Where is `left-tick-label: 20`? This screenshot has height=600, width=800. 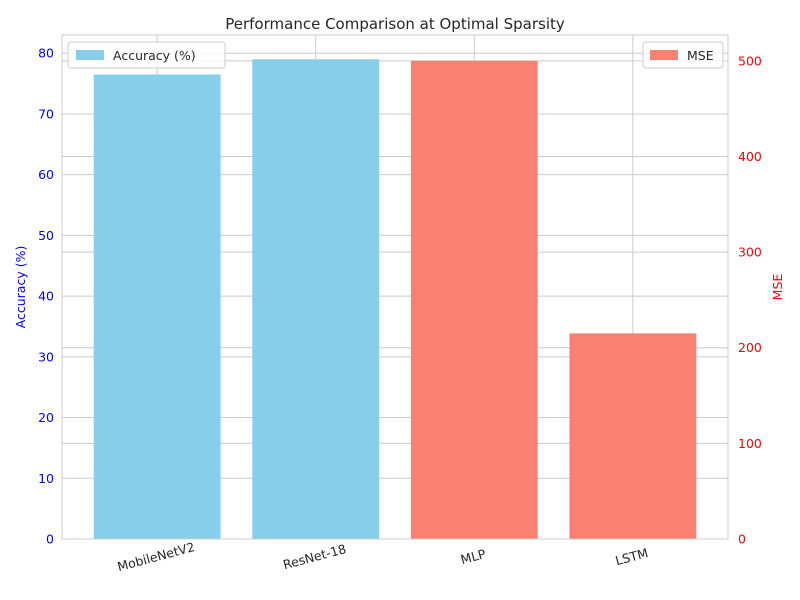
left-tick-label: 20 is located at coordinates (46, 417).